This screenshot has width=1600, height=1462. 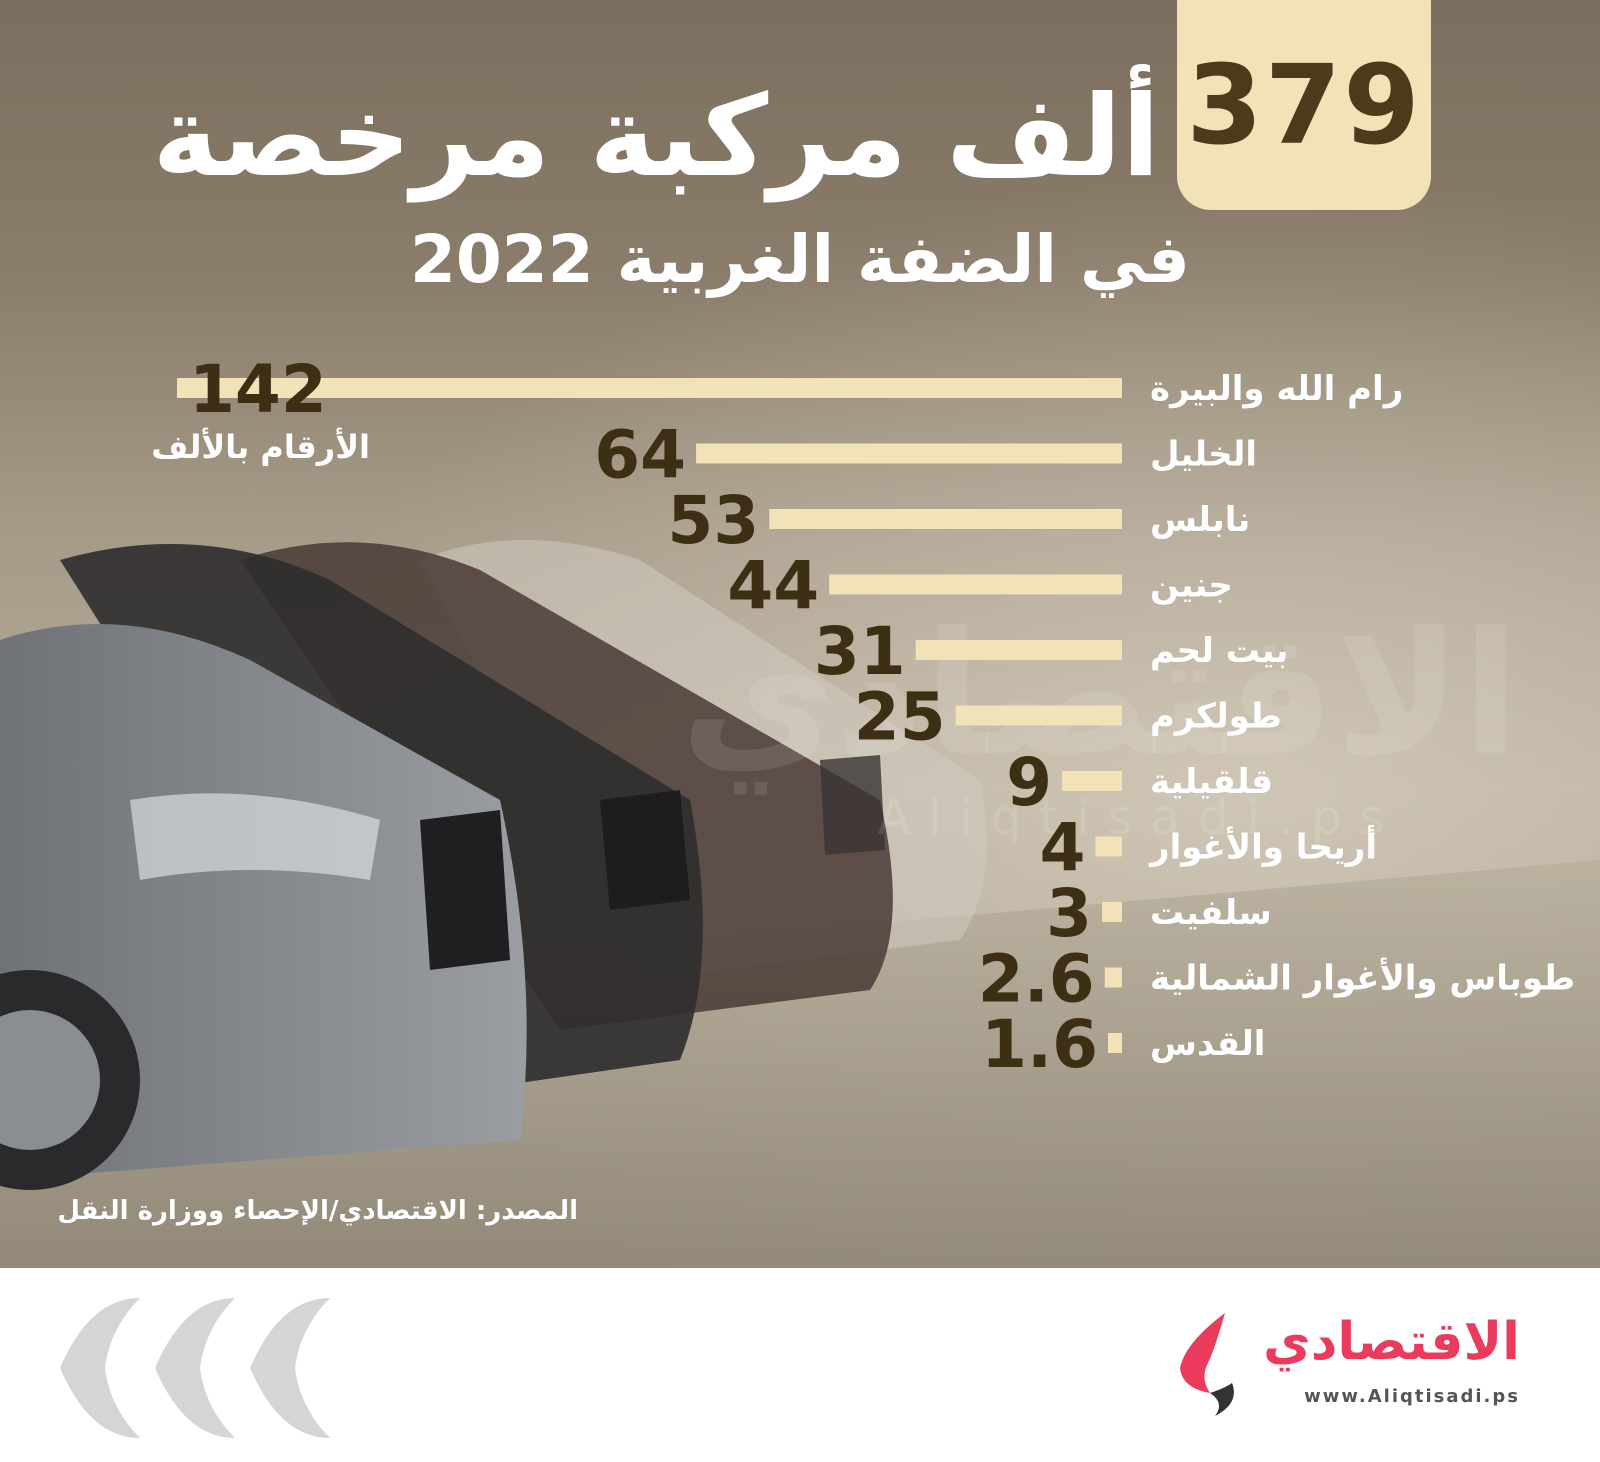 I want to click on highlight-badge: 379, so click(x=1304, y=105).